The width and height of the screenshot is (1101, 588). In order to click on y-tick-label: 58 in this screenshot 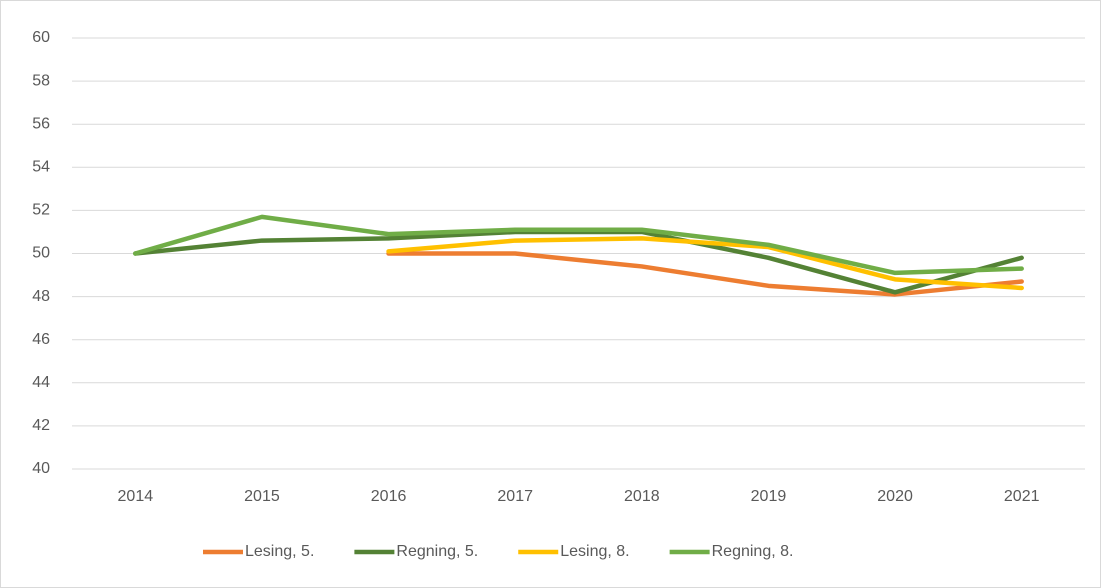, I will do `click(41, 80)`.